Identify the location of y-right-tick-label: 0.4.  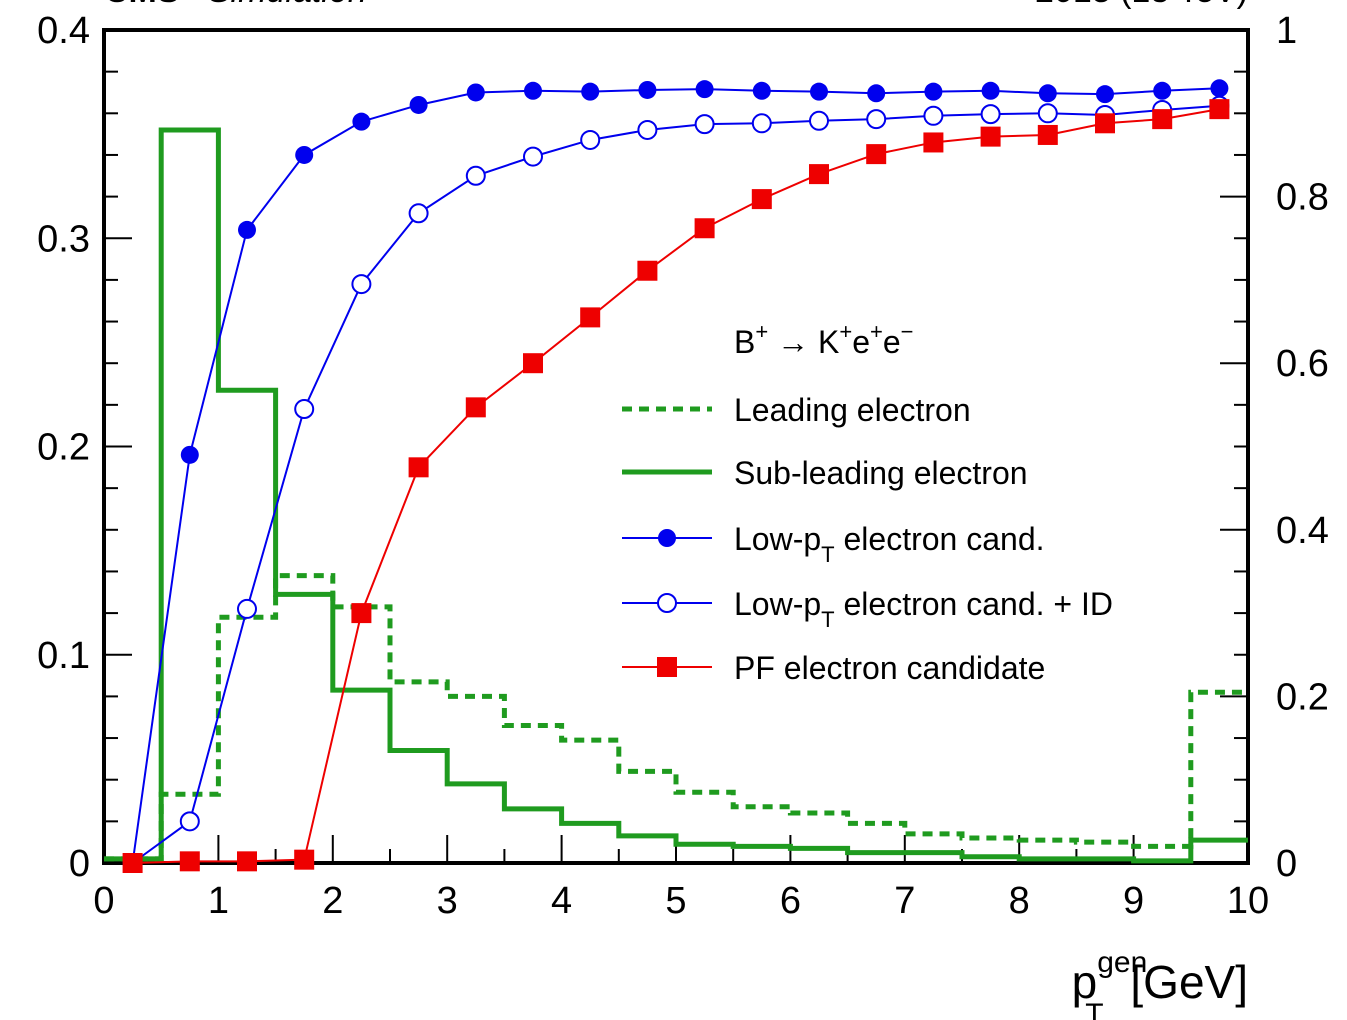
(1302, 531).